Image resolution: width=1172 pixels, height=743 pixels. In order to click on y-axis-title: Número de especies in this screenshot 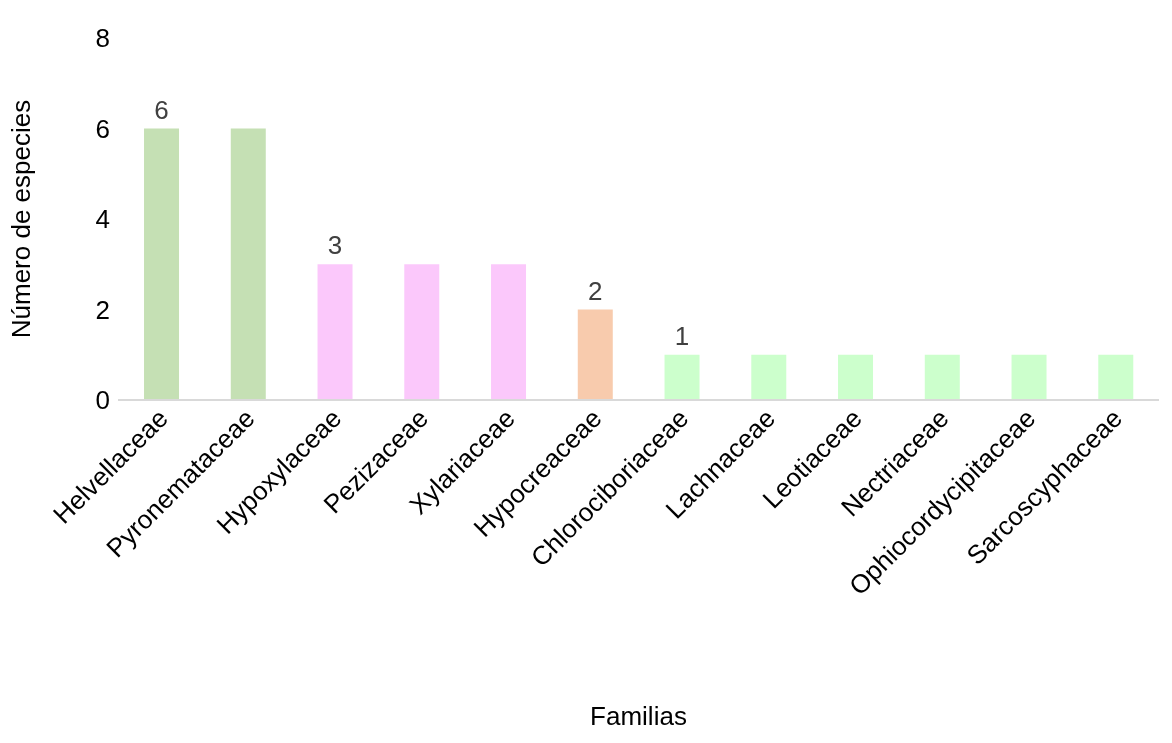, I will do `click(21, 219)`.